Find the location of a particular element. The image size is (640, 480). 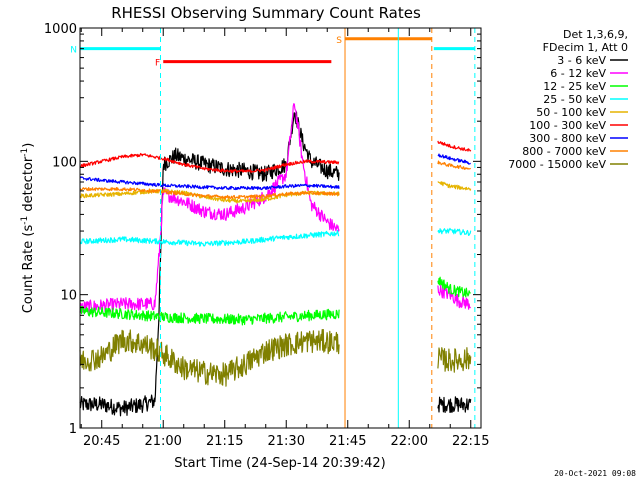

y-tick-label-0: 1 is located at coordinates (73, 429).